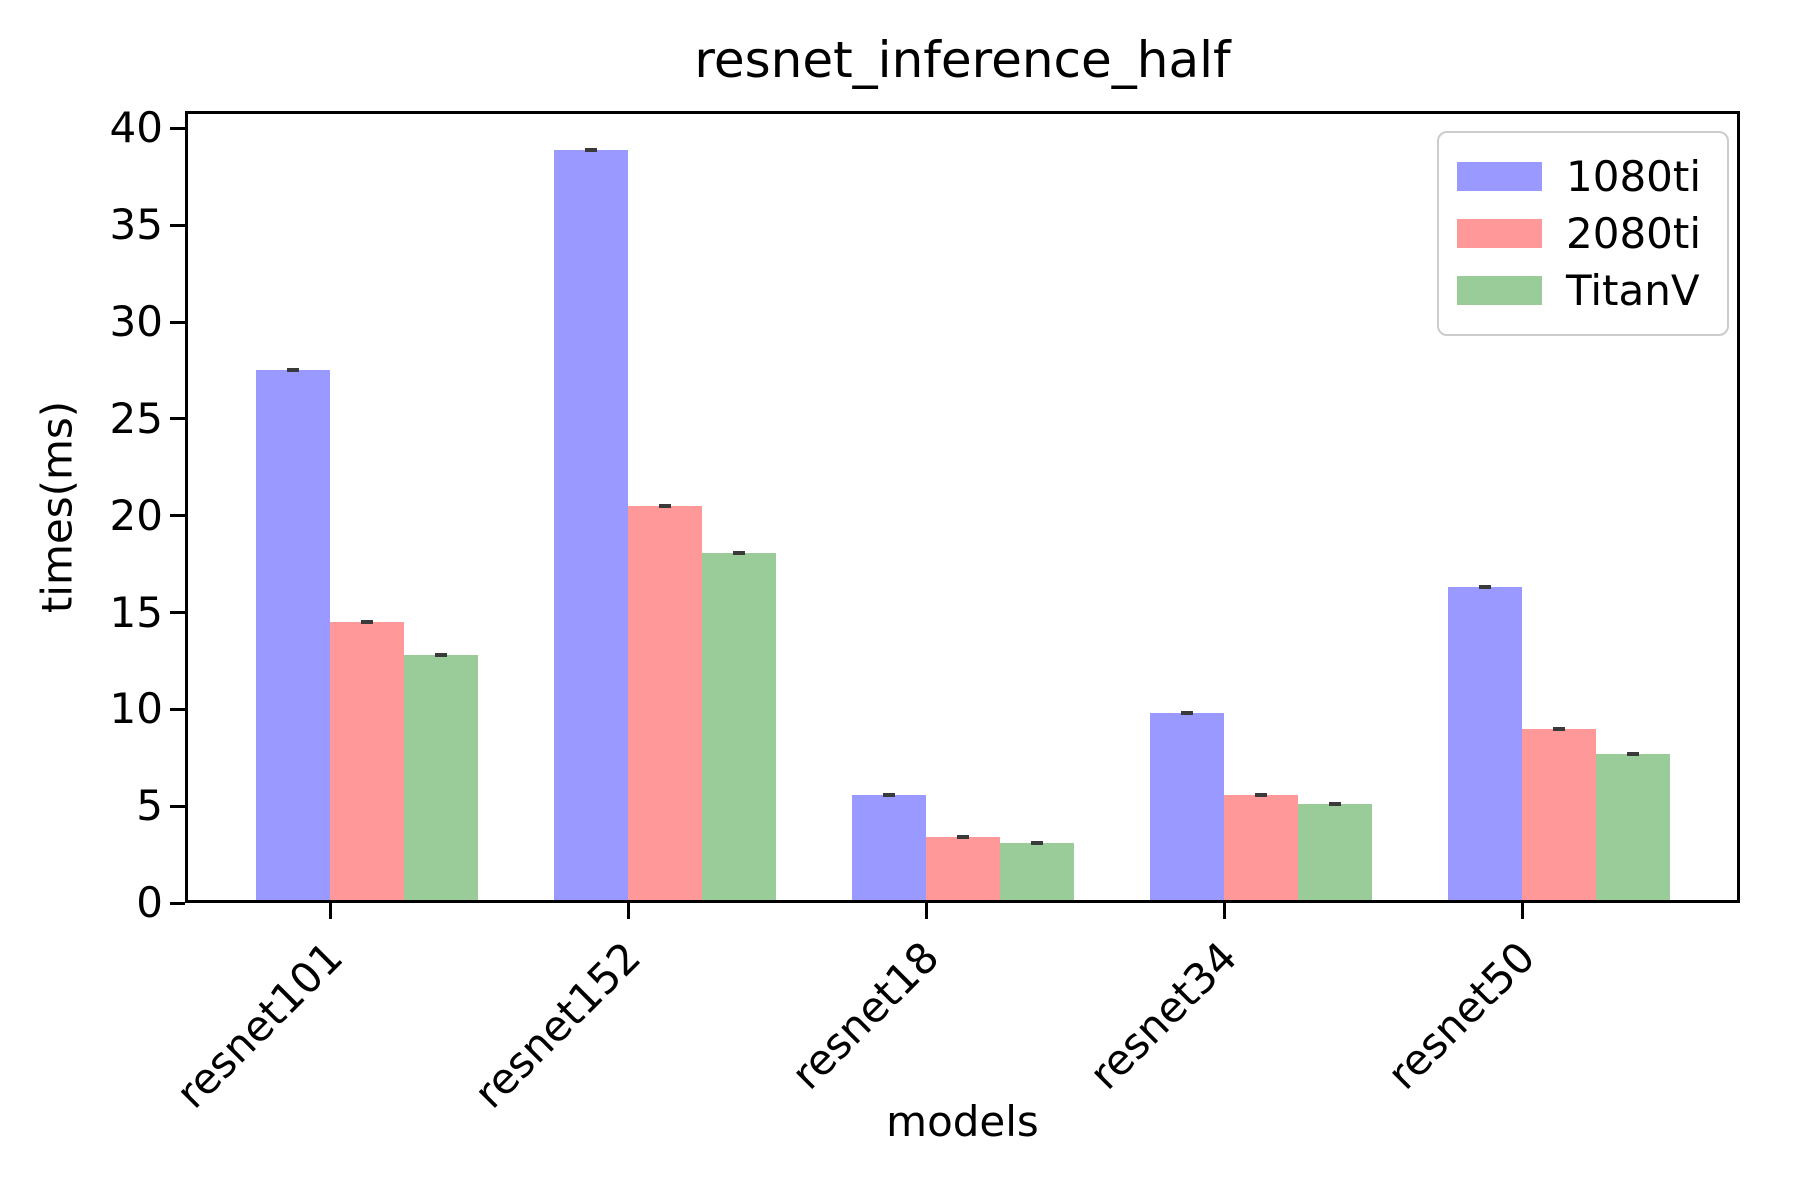  I want to click on y-axis-label: times(ms), so click(57, 507).